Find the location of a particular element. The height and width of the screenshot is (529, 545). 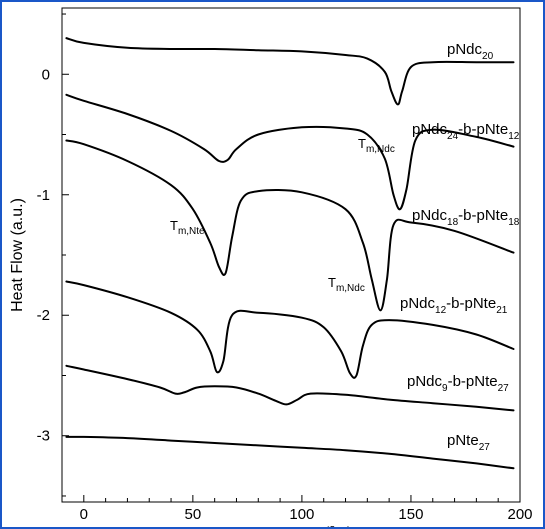

series-label-1: pNdc24-b-pNte12 is located at coordinates (466, 131).